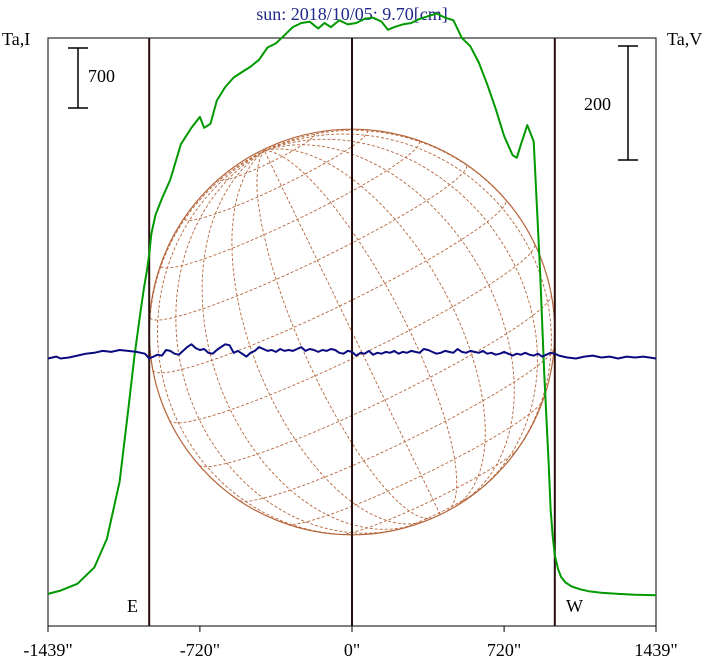 This screenshot has width=708, height=662. I want to click on polarization-series-line, so click(352, 351).